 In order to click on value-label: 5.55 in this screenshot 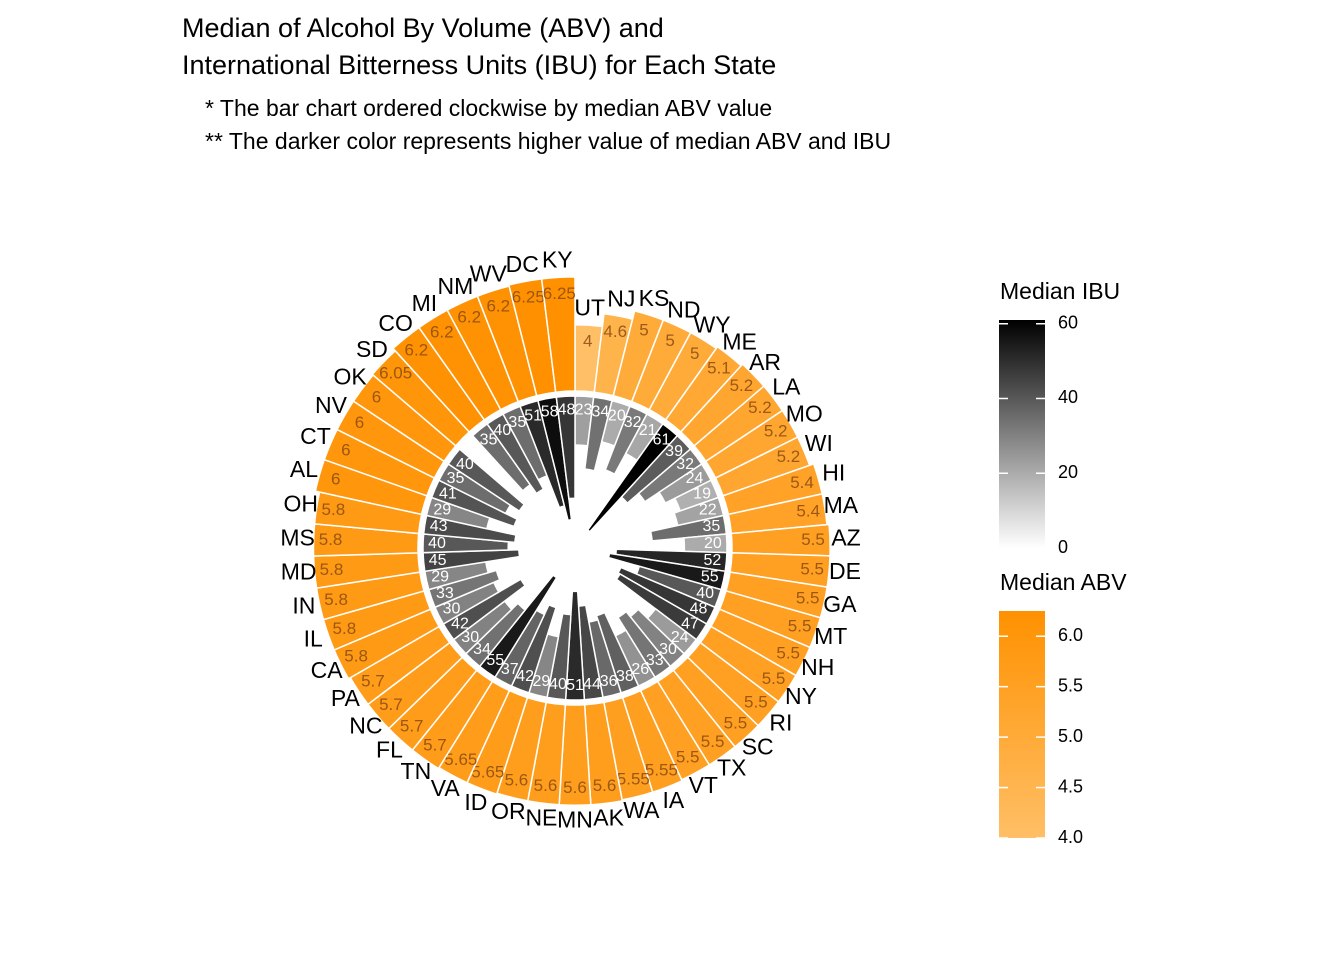, I will do `click(661, 770)`.